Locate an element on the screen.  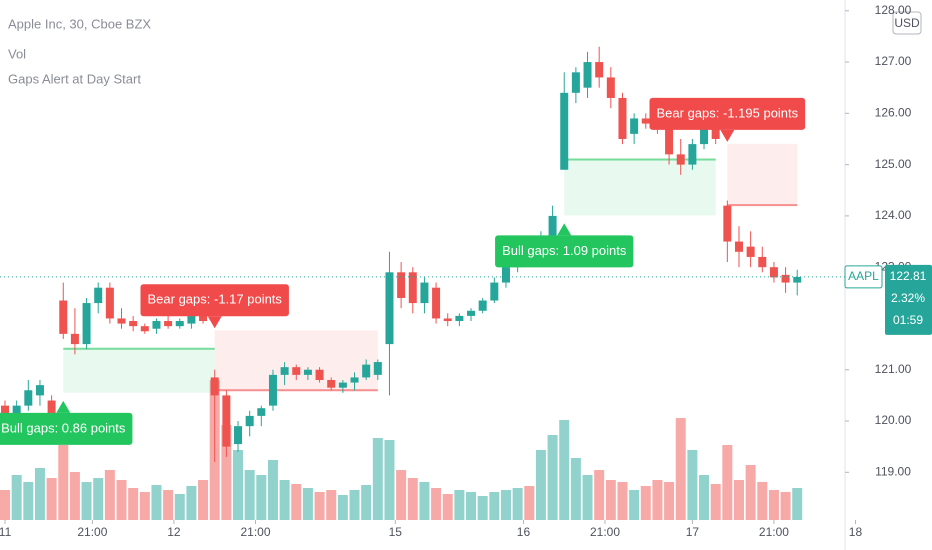
currency-label: USD is located at coordinates (907, 23).